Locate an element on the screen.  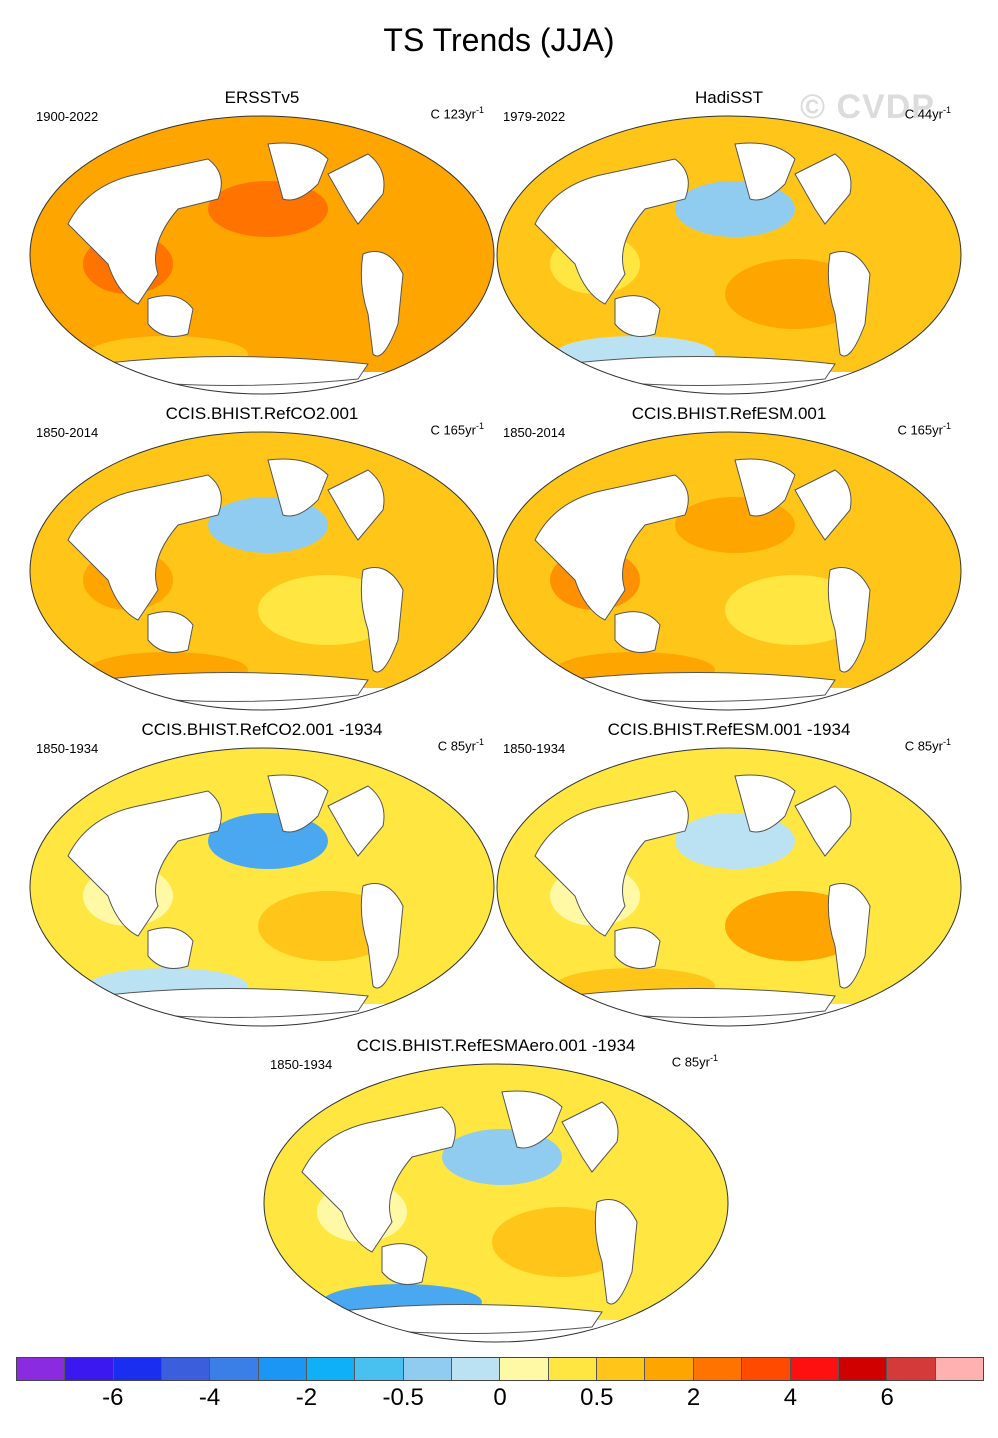
panel-period: 1900-2022 is located at coordinates (67, 116).